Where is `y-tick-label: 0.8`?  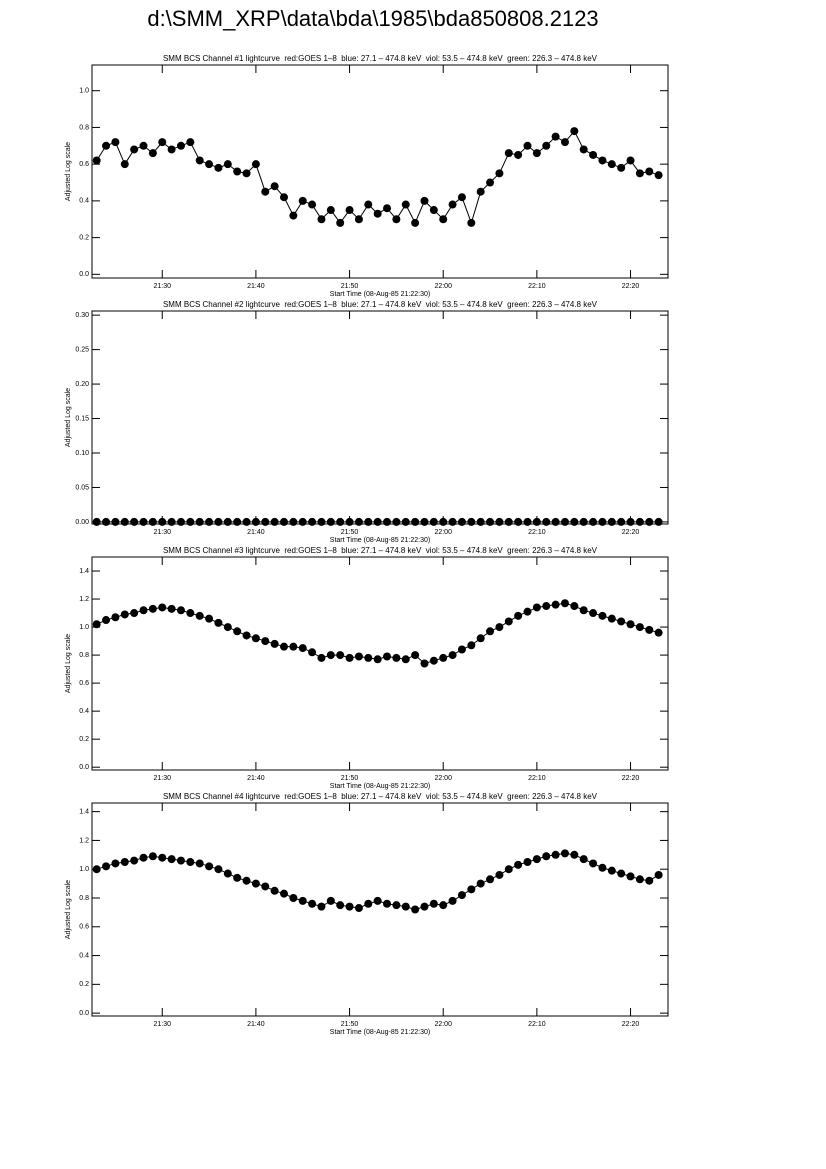
y-tick-label: 0.8 is located at coordinates (84, 127).